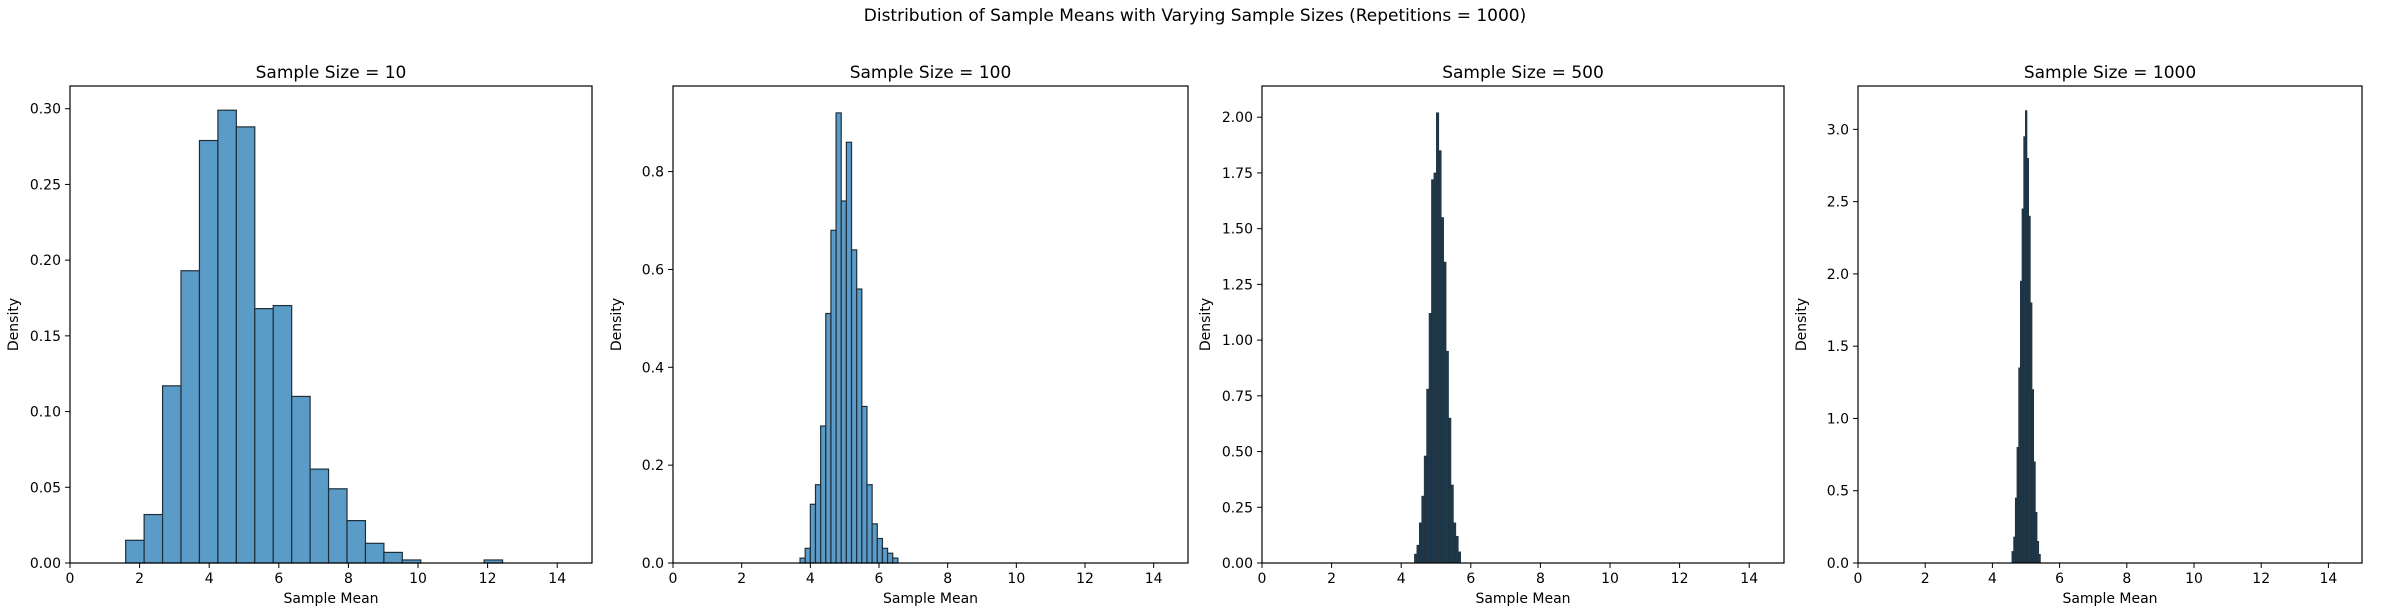  What do you see at coordinates (1237, 118) in the screenshot?
I see `y-tick-label: 2.00` at bounding box center [1237, 118].